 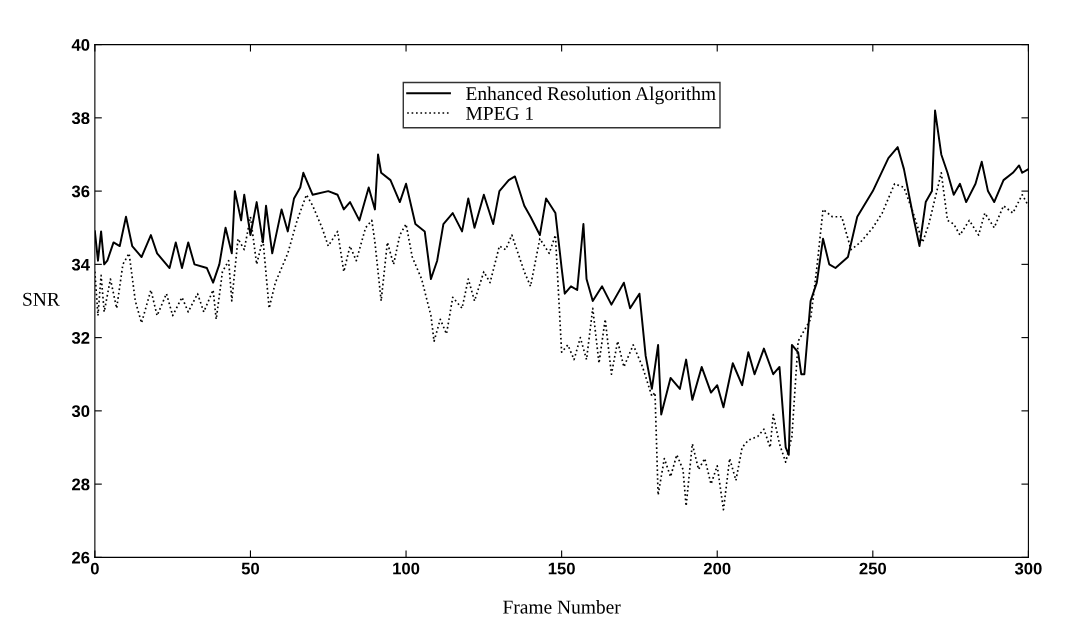 What do you see at coordinates (80, 338) in the screenshot?
I see `y-tick-label: 32` at bounding box center [80, 338].